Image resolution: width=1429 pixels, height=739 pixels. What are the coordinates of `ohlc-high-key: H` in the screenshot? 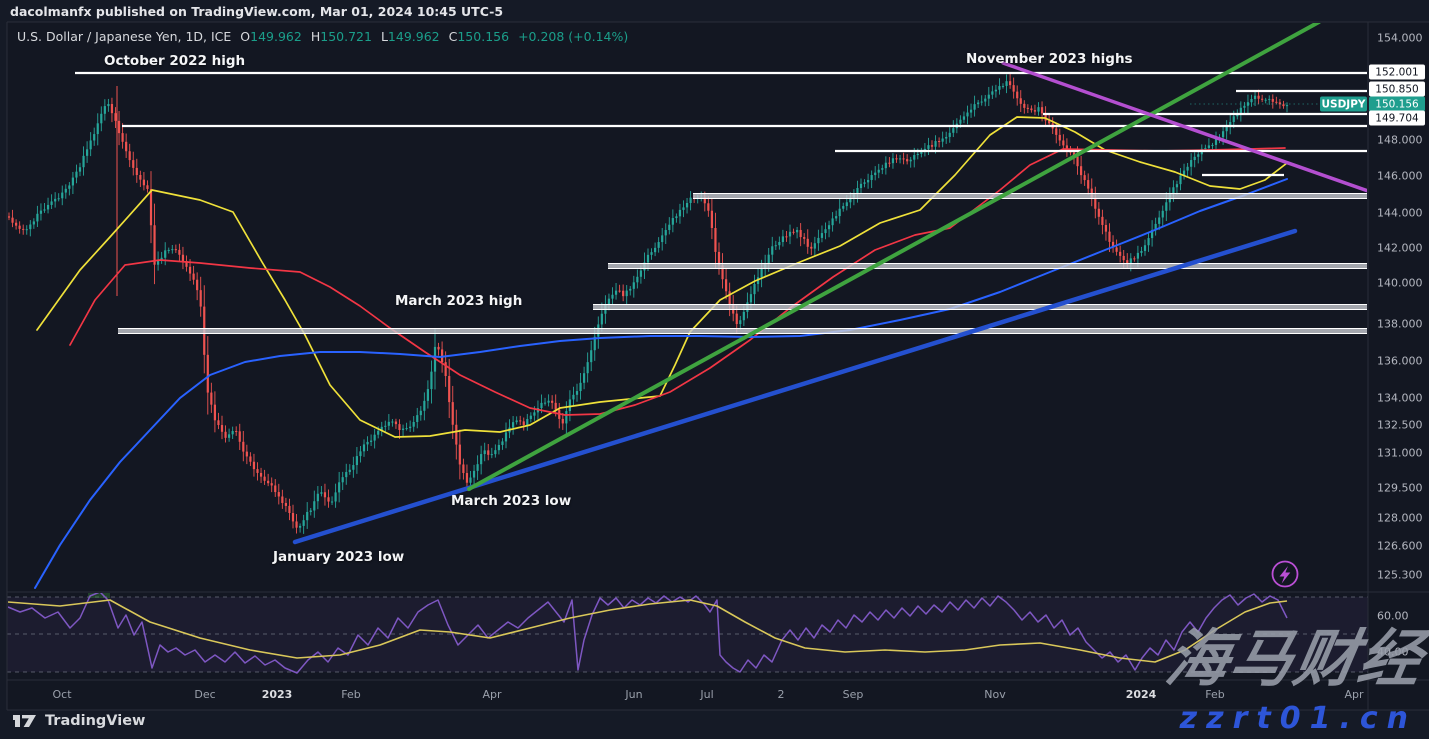 It's located at (315, 36).